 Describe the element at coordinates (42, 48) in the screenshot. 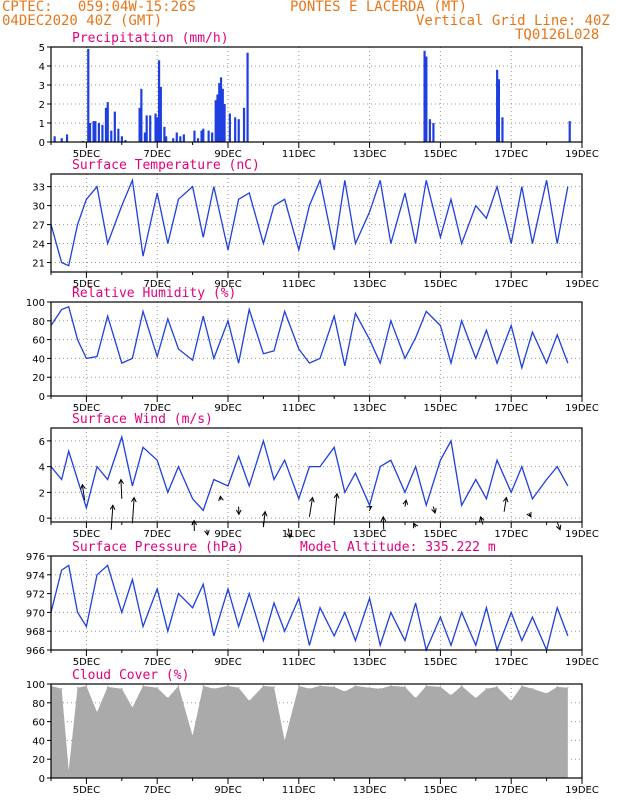

I see `y-tick-label: 5` at that location.